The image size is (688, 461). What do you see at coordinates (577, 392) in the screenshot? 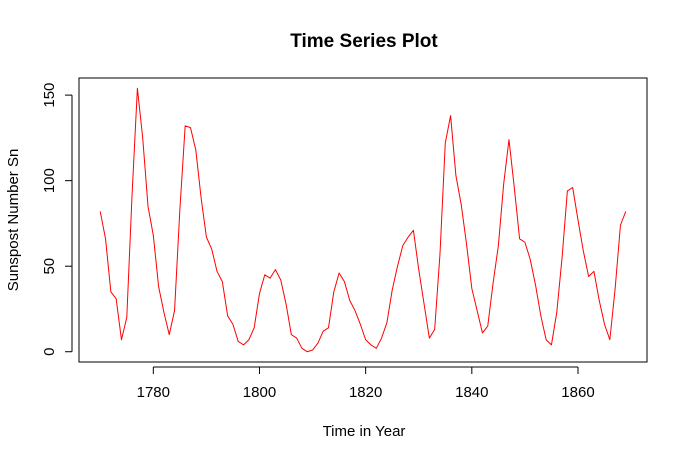
I see `x-tick-label: 1860` at bounding box center [577, 392].